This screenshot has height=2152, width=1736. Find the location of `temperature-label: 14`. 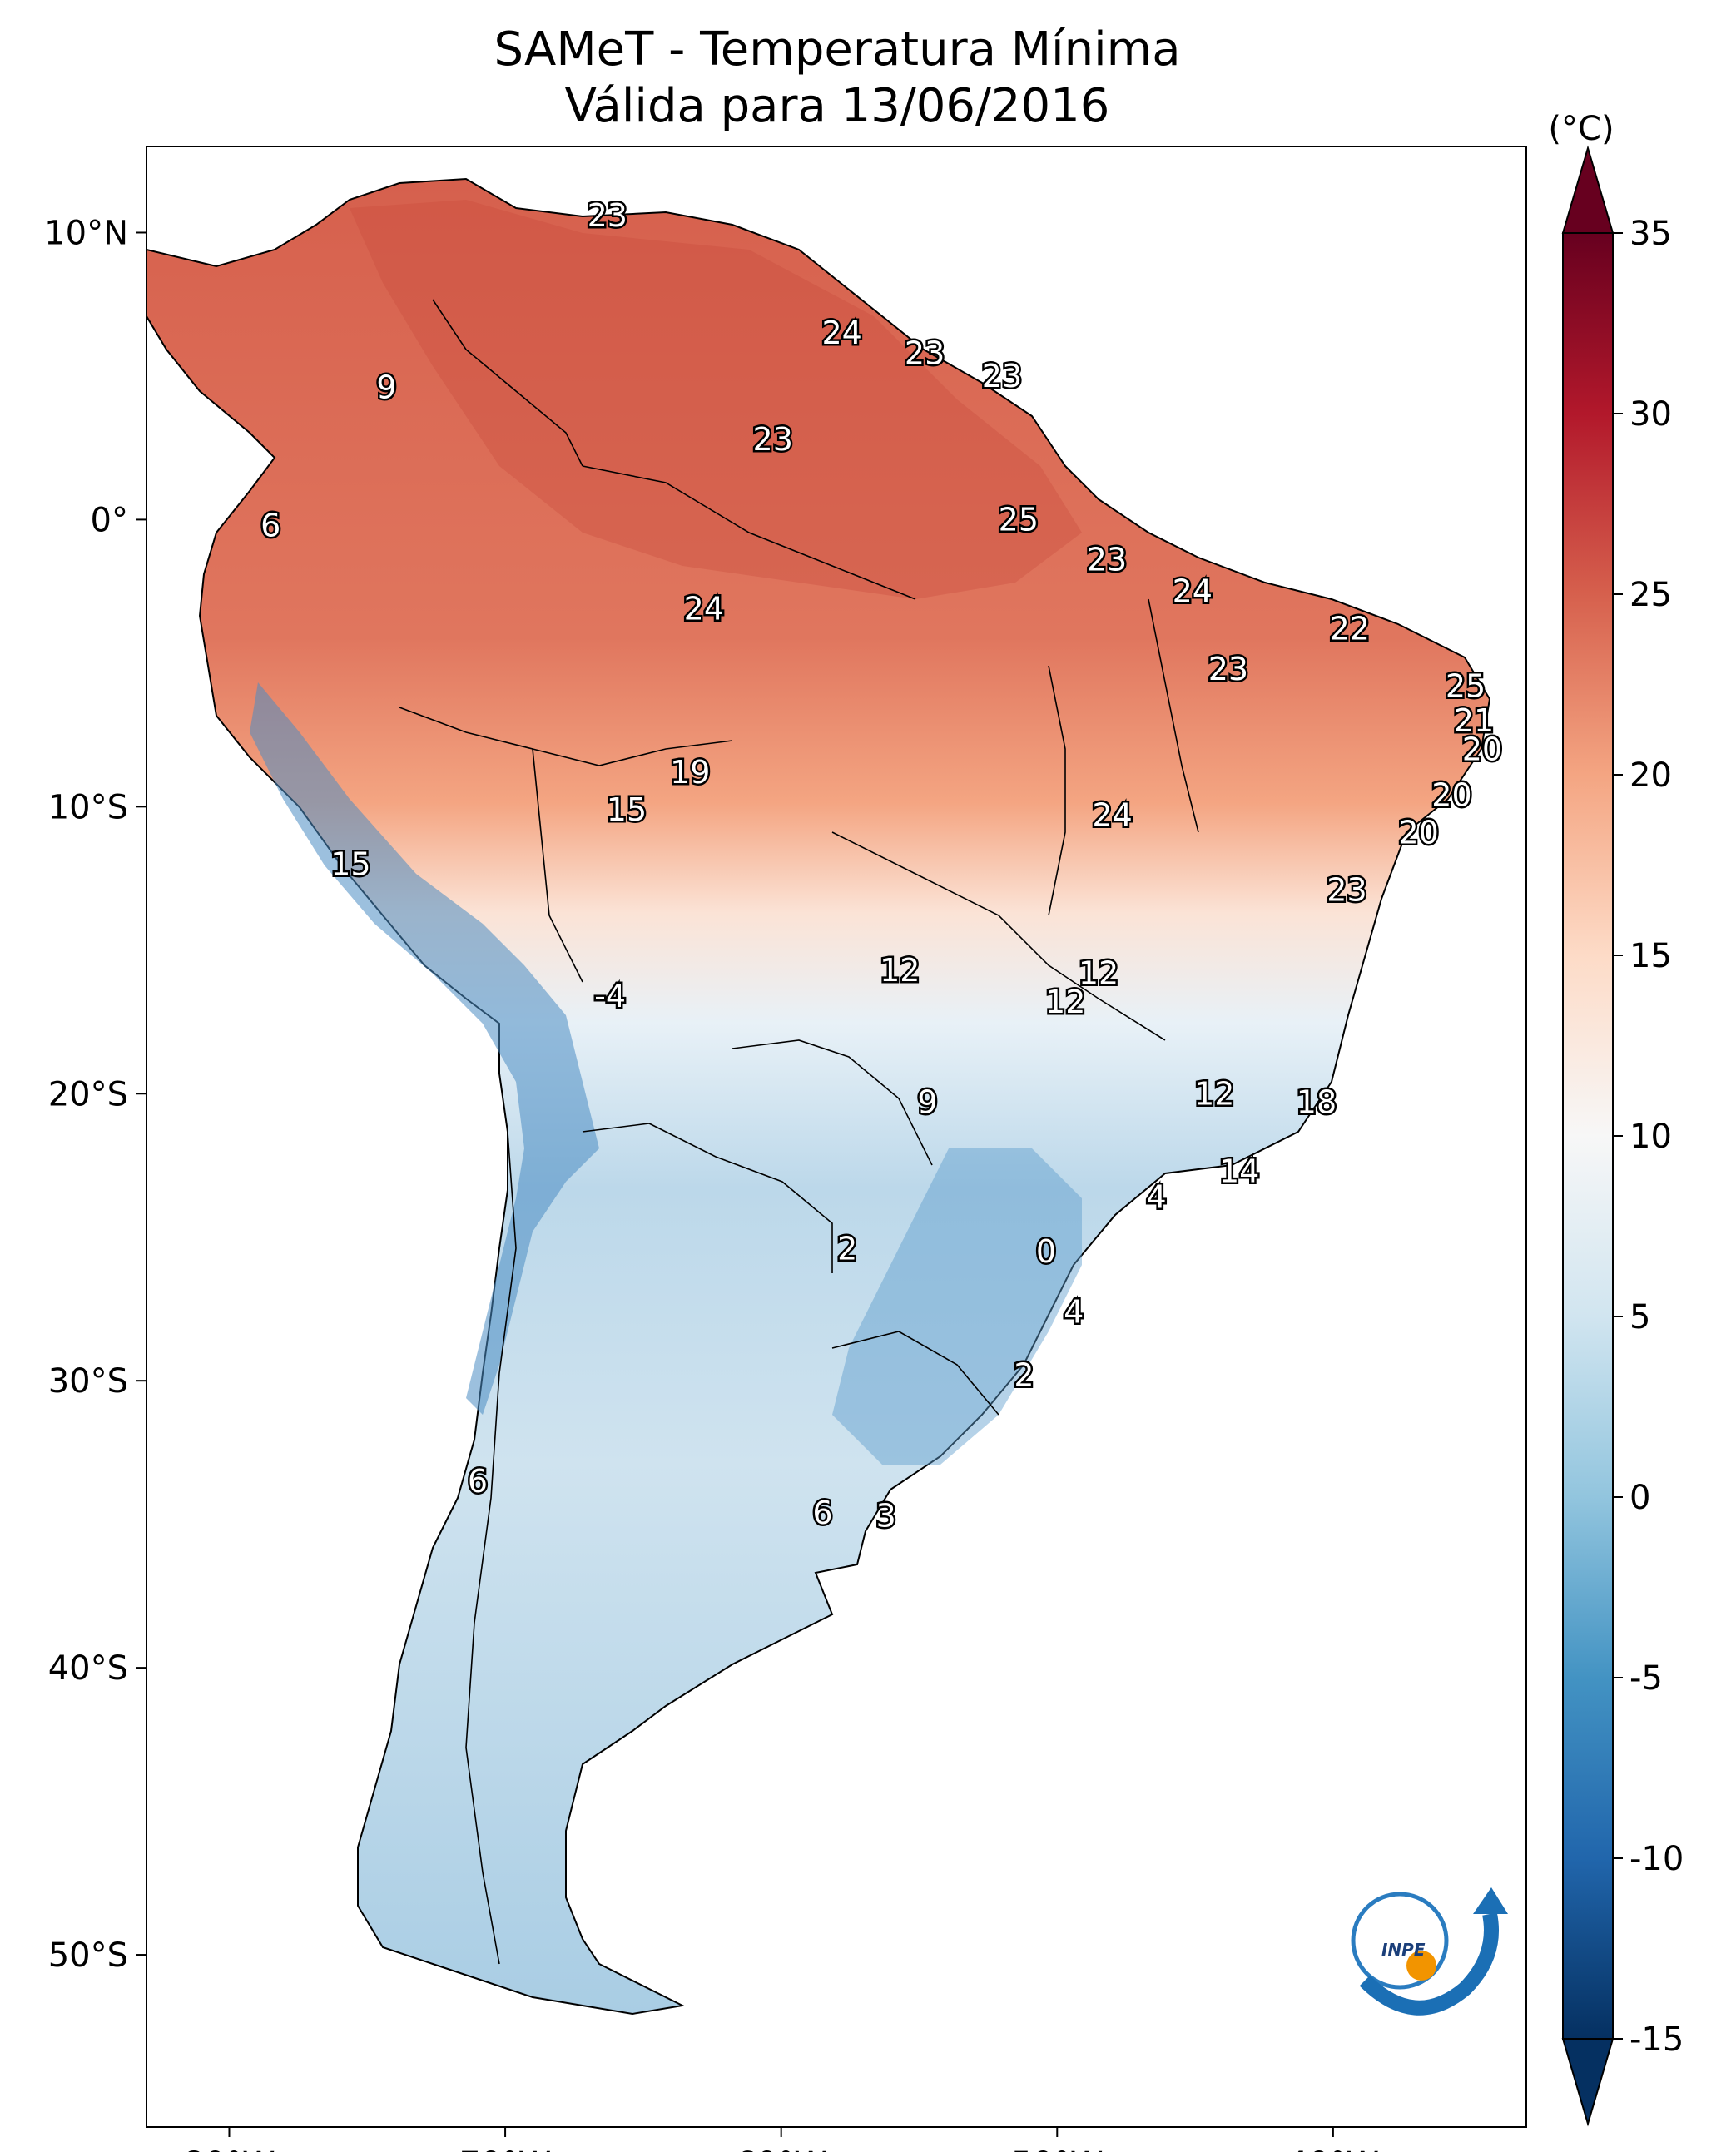

temperature-label: 14 is located at coordinates (1239, 1171).